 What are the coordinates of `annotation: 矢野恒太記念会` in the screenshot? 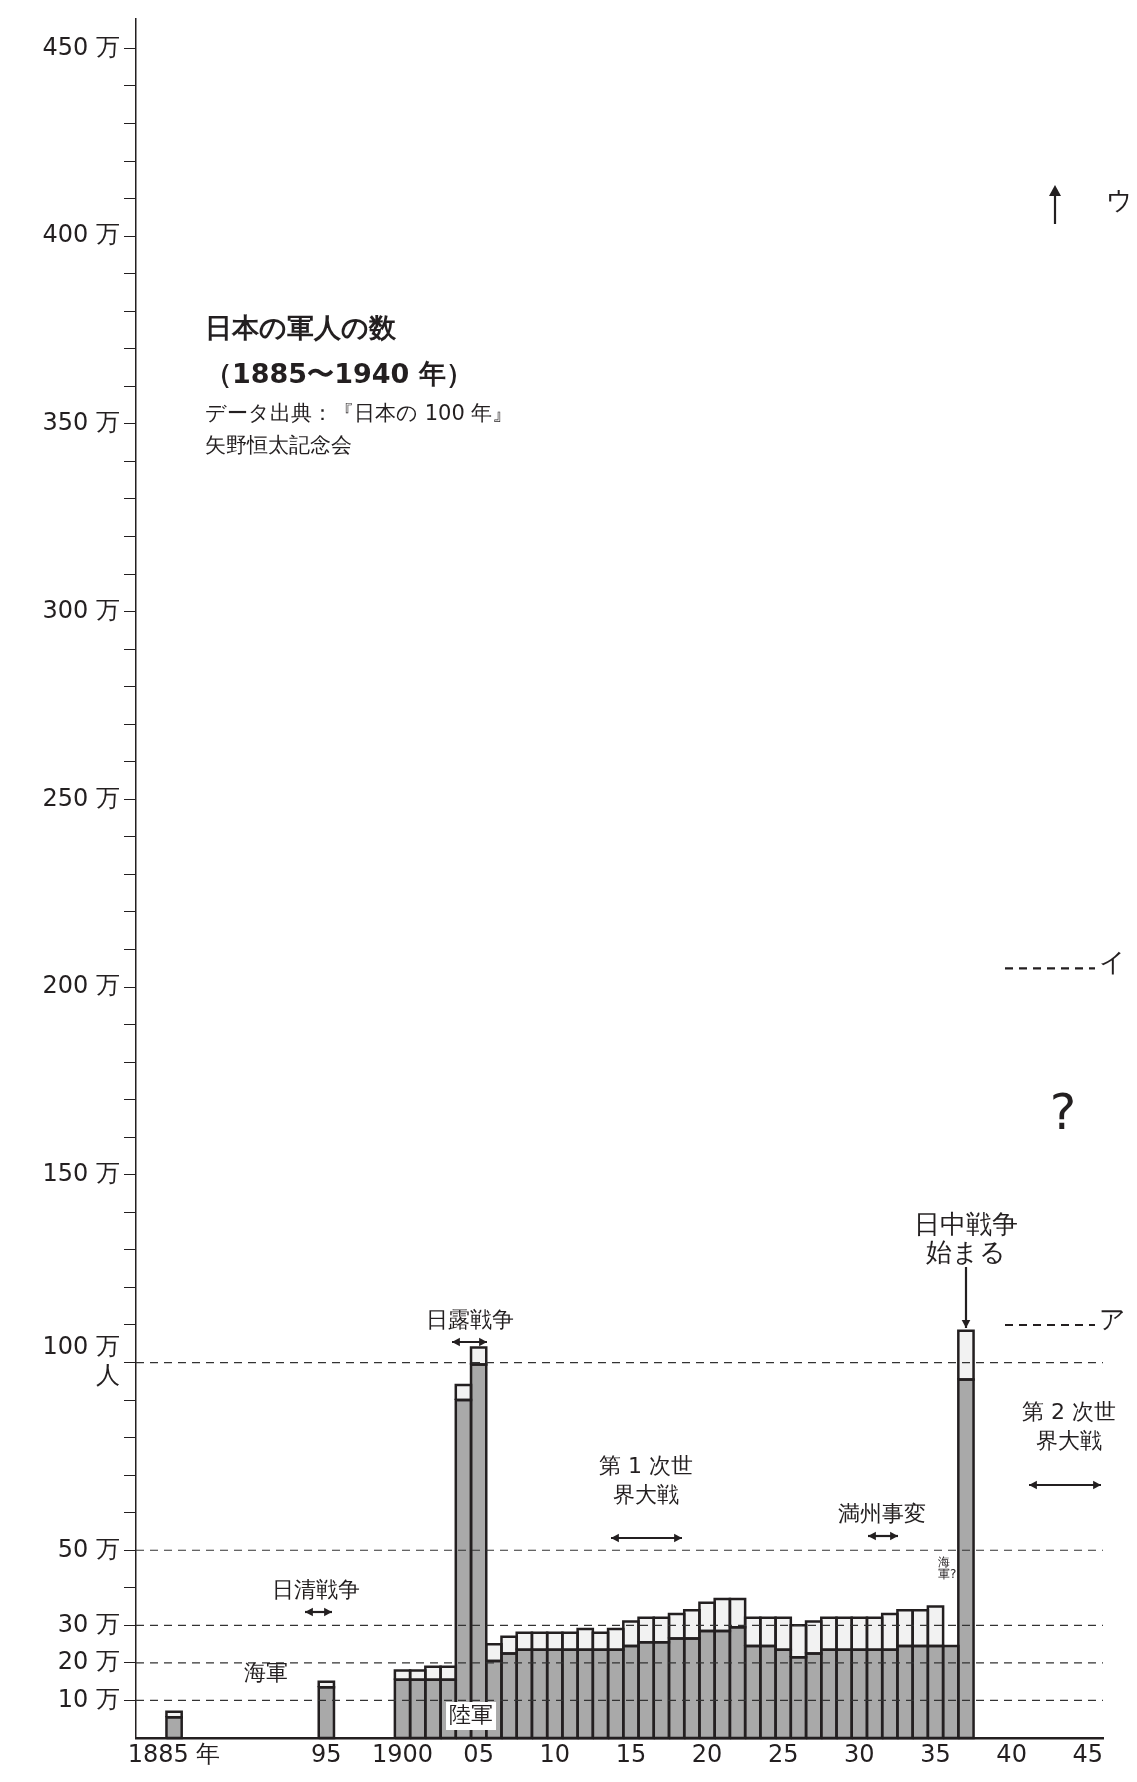 It's located at (279, 445).